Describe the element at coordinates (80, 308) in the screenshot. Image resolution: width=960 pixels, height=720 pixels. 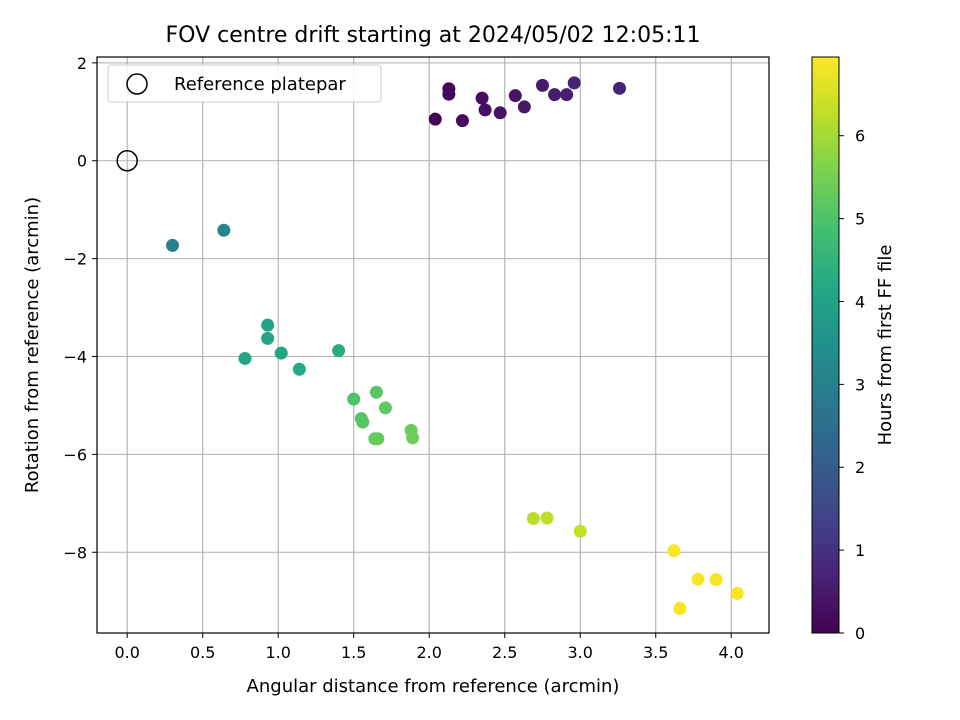
I see `y-axis-ticks: 2 0 −2 −4 −6 −8` at that location.